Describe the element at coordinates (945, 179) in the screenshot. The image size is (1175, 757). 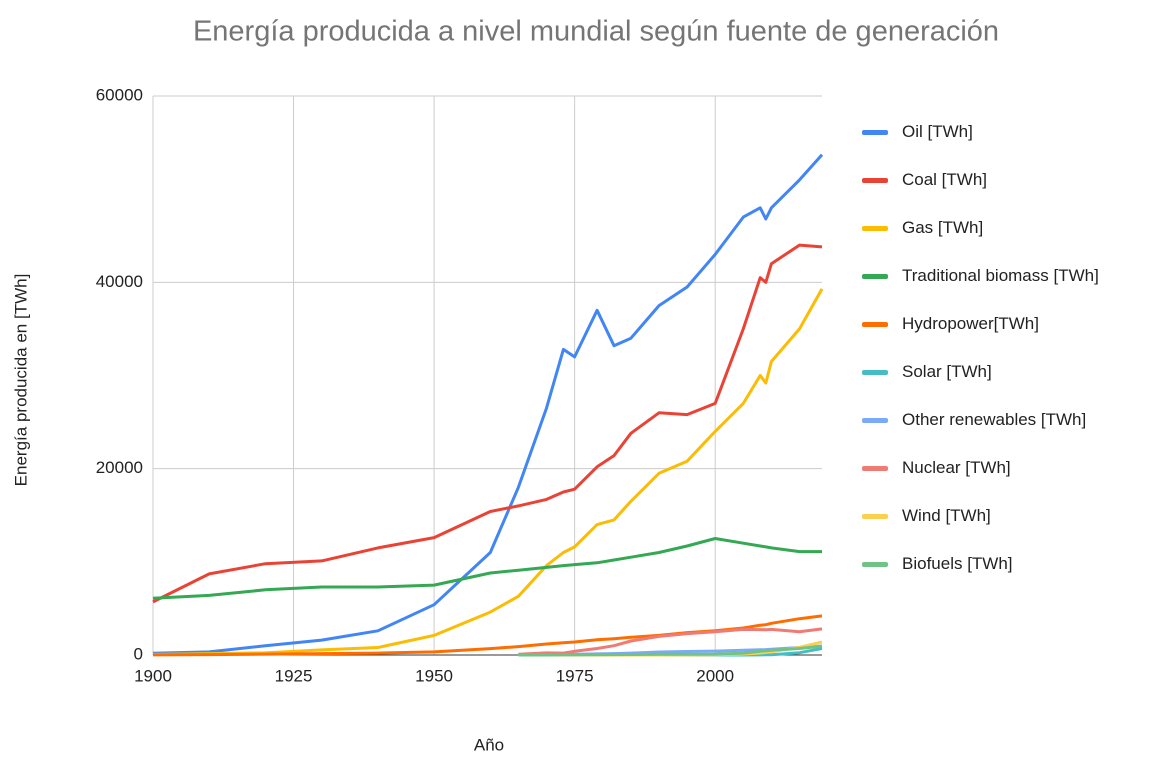
I see `legend-label: Coal [TWh]` at that location.